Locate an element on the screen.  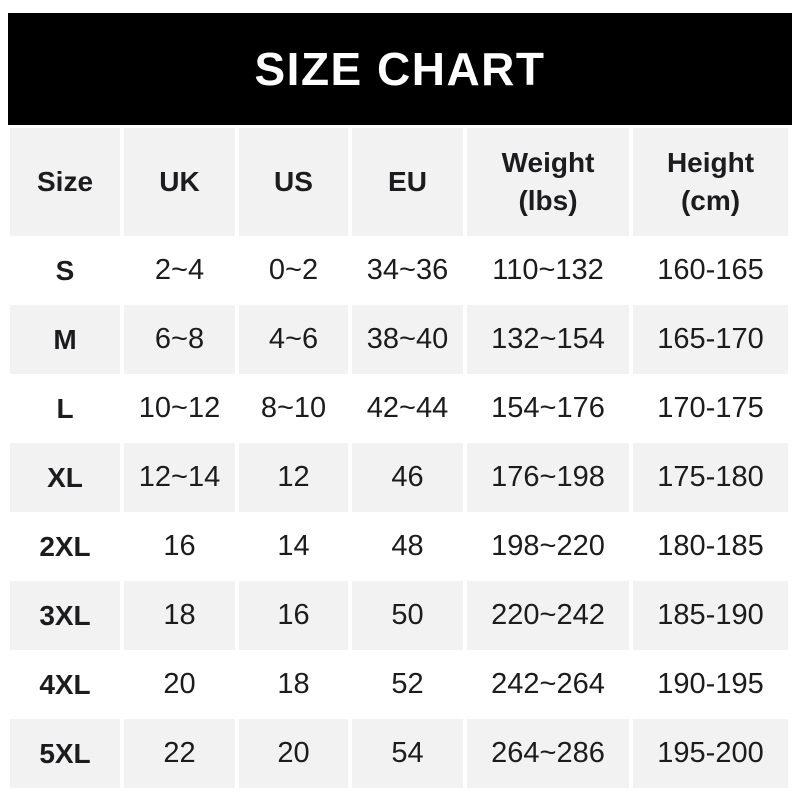
column-header-height: Height (cm) is located at coordinates (710, 182).